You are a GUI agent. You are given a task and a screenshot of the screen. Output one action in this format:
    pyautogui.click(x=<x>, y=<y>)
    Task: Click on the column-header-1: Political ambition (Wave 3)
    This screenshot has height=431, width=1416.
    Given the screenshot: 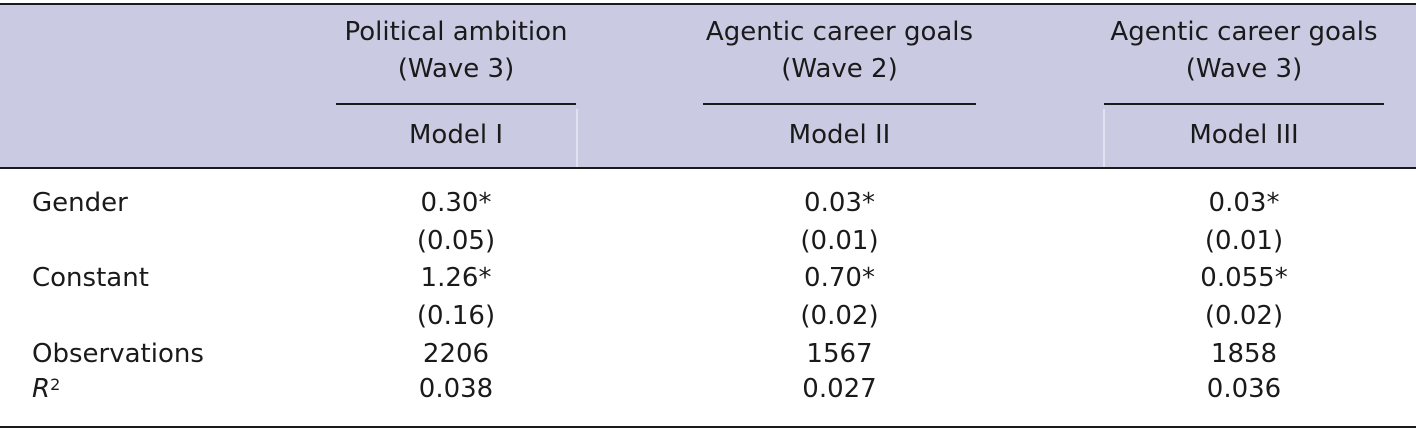 What is the action you would take?
    pyautogui.click(x=456, y=51)
    